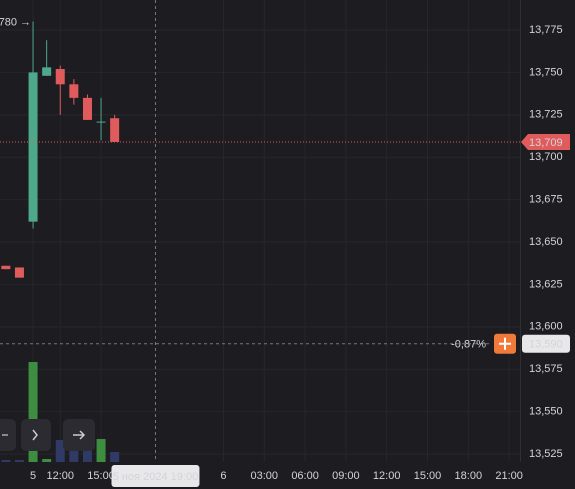 Image resolution: width=575 pixels, height=489 pixels. What do you see at coordinates (468, 345) in the screenshot?
I see `crosshair-change-label: -0,87%` at bounding box center [468, 345].